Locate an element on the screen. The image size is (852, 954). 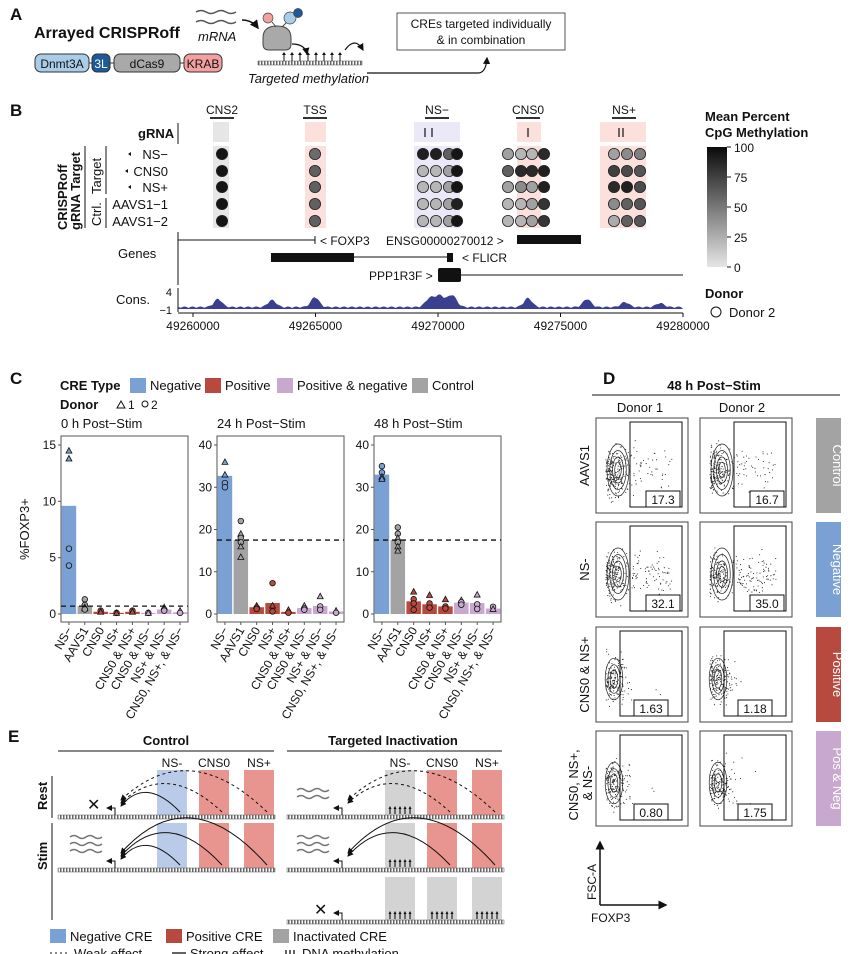
panel-letter-b: B is located at coordinates (16, 110).